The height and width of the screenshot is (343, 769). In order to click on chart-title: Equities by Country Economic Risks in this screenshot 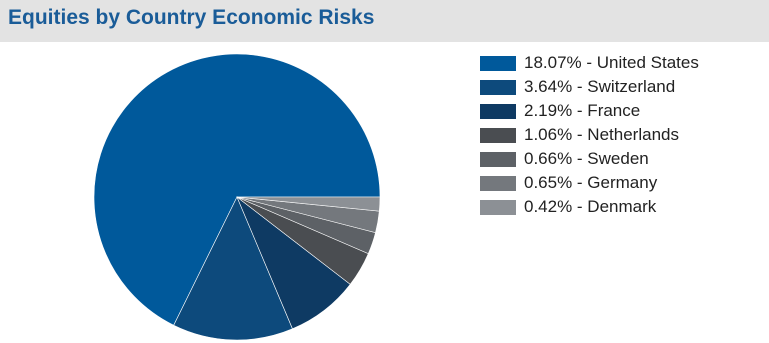, I will do `click(191, 17)`.